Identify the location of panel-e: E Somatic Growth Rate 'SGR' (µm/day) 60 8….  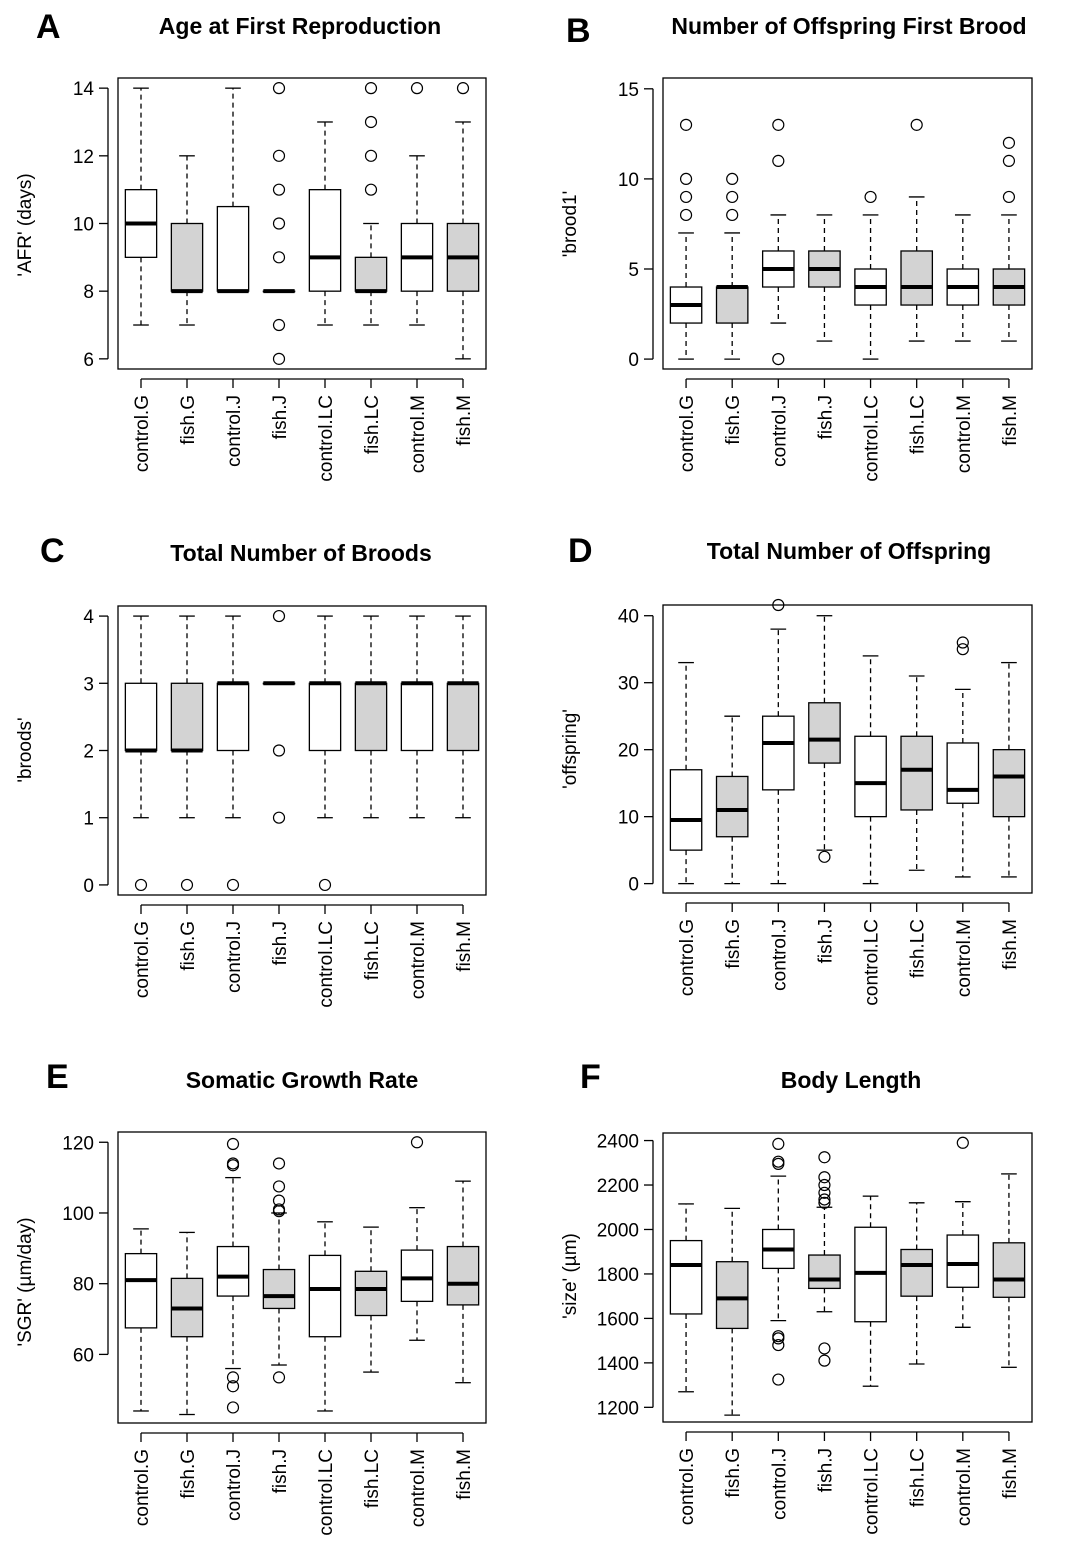
(251, 1297).